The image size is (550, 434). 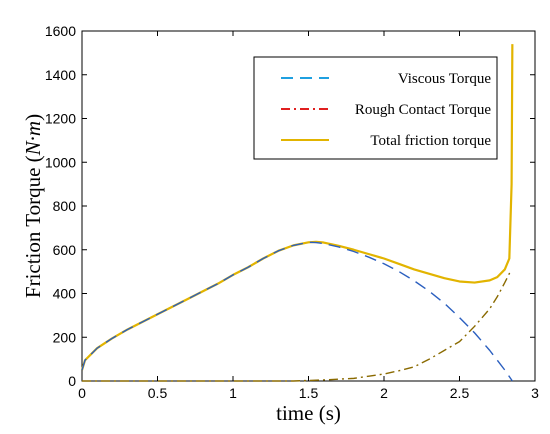 I want to click on y-axis-label-paren-close: ), so click(x=33, y=117).